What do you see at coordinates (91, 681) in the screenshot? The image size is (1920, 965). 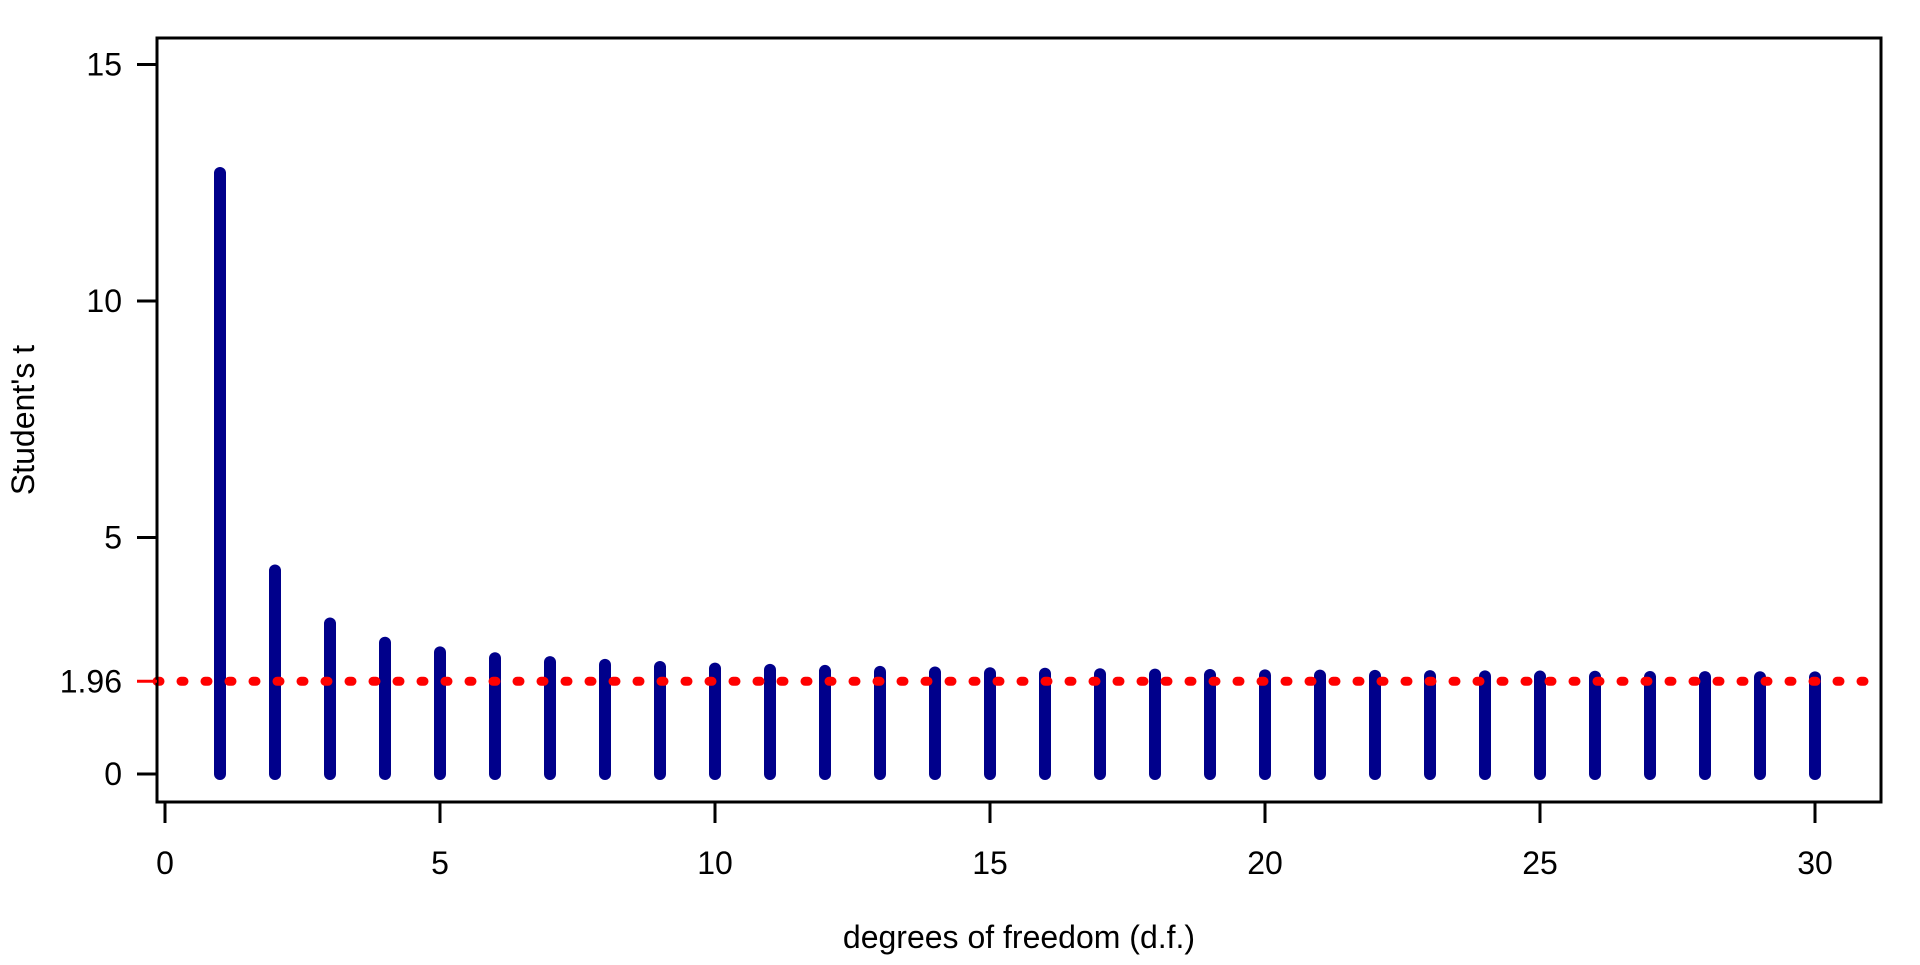 I see `y-tick-label-1.96: 1.96` at bounding box center [91, 681].